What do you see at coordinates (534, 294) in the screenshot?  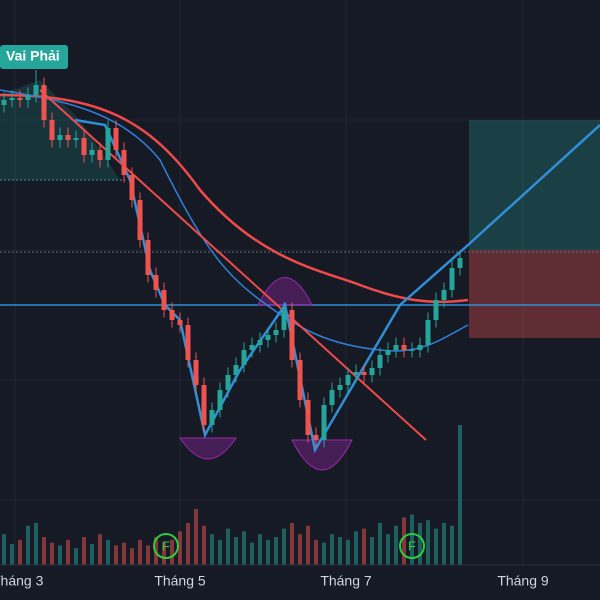 I see `stop-zone` at bounding box center [534, 294].